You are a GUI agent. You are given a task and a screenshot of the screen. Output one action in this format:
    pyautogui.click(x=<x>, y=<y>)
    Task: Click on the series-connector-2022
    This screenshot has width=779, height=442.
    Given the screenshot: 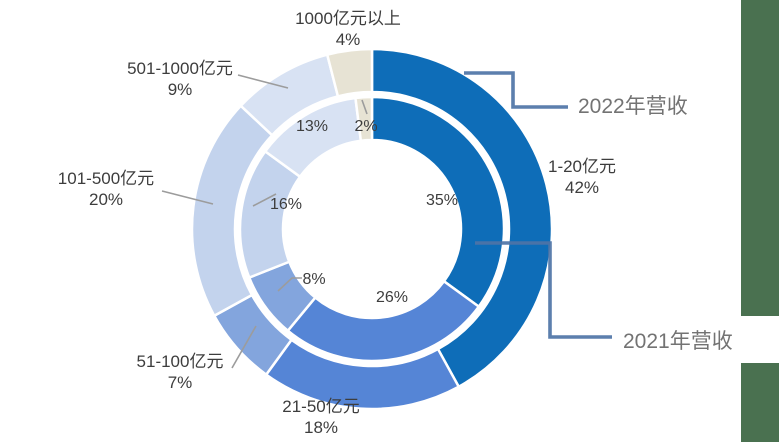 What is the action you would take?
    pyautogui.click(x=516, y=90)
    